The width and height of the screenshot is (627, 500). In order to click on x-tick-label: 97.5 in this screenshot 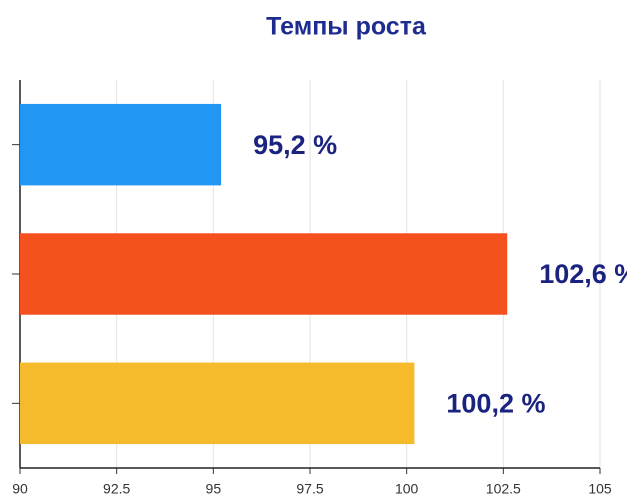, I will do `click(309, 489)`.